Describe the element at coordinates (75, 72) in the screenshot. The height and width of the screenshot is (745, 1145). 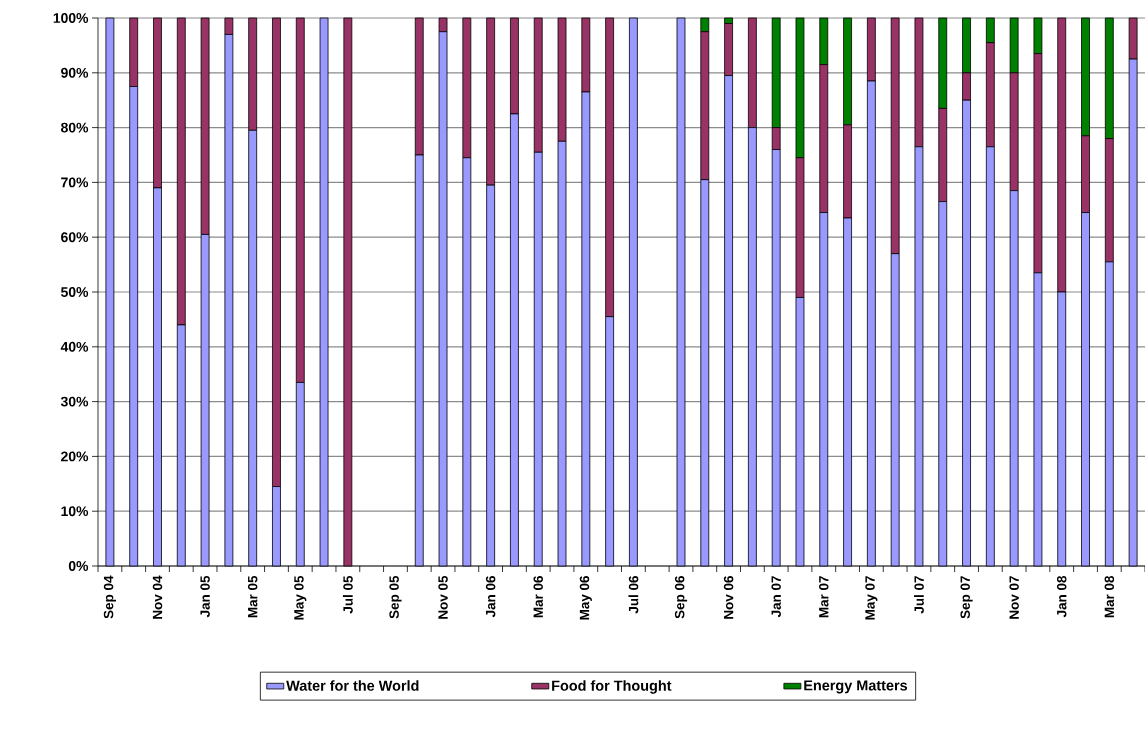
I see `y-tick-label: 90%` at that location.